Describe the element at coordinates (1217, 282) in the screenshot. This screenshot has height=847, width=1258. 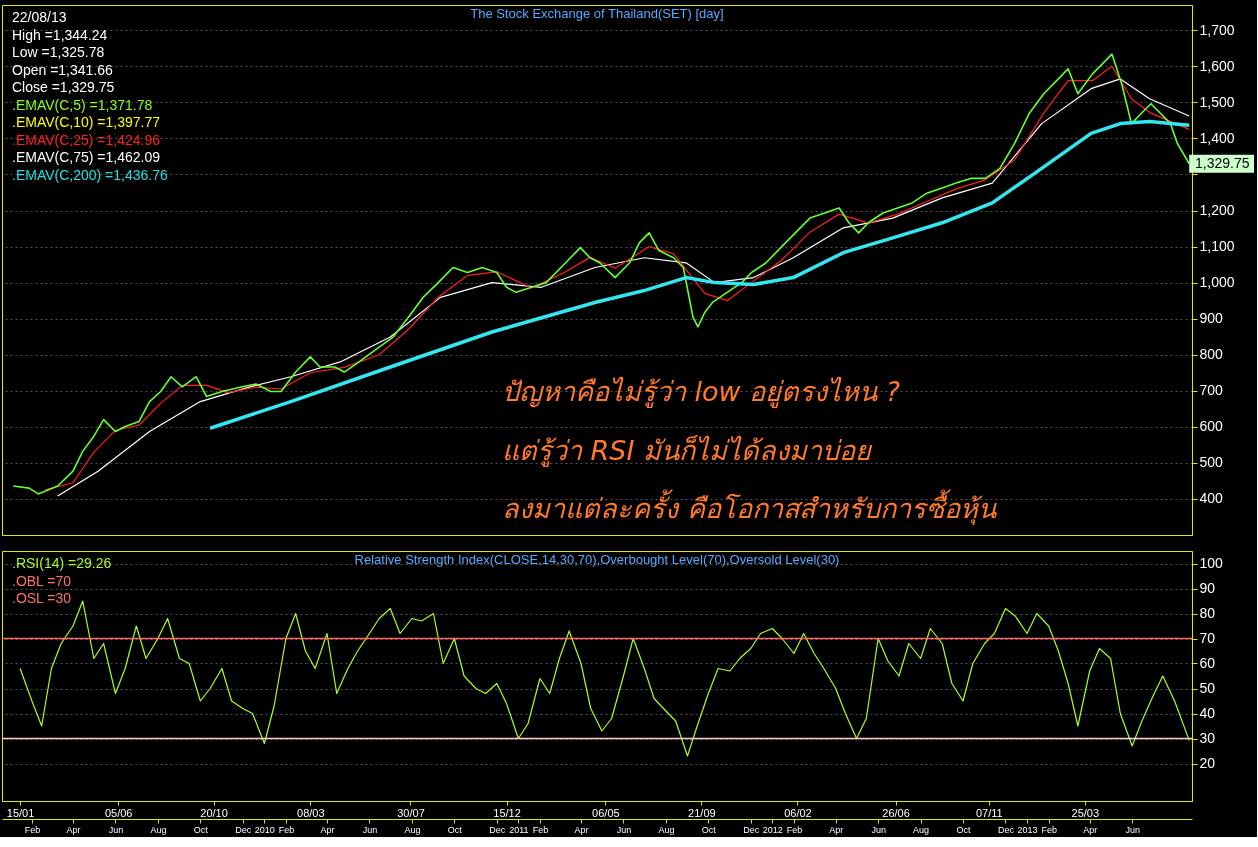
I see `y-tick-label: 1,000` at that location.